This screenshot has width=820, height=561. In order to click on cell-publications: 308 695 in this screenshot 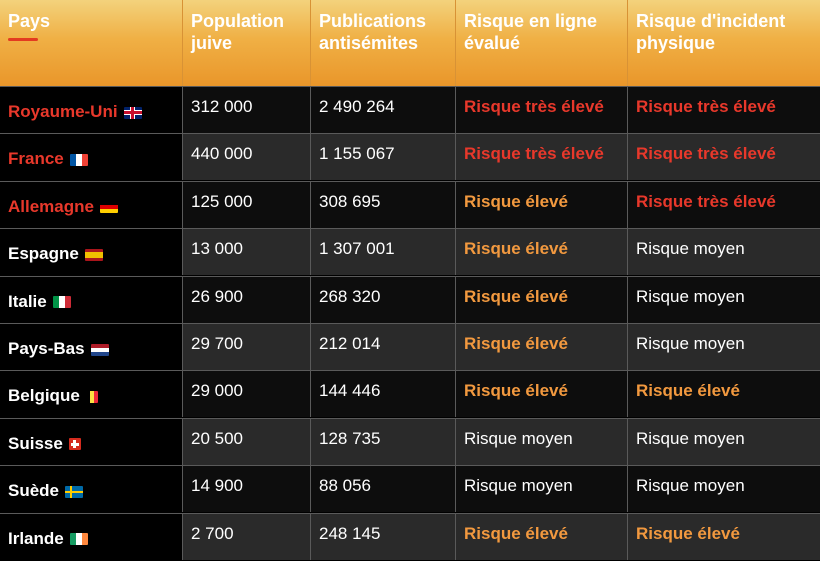, I will do `click(383, 204)`.